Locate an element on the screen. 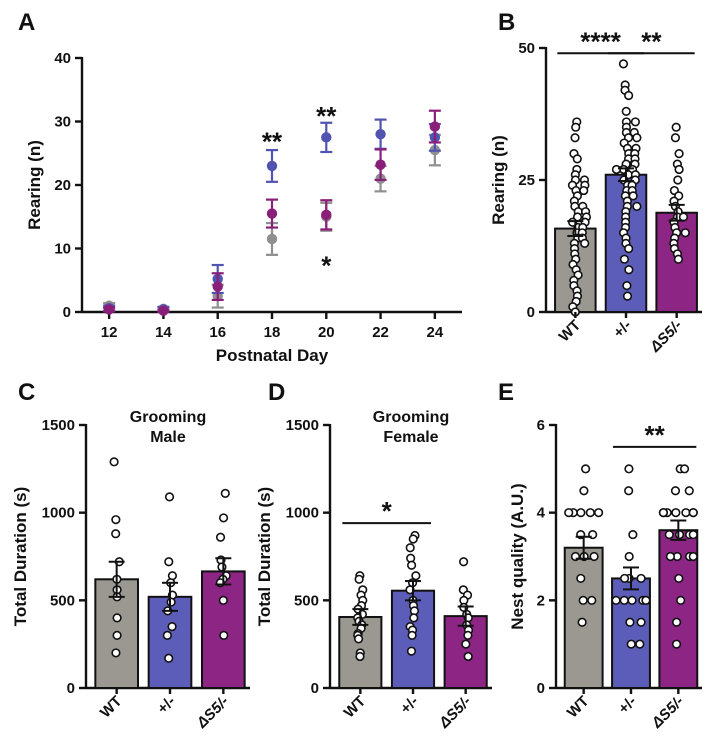 The image size is (720, 745). significance-marker-D: * is located at coordinates (387, 511).